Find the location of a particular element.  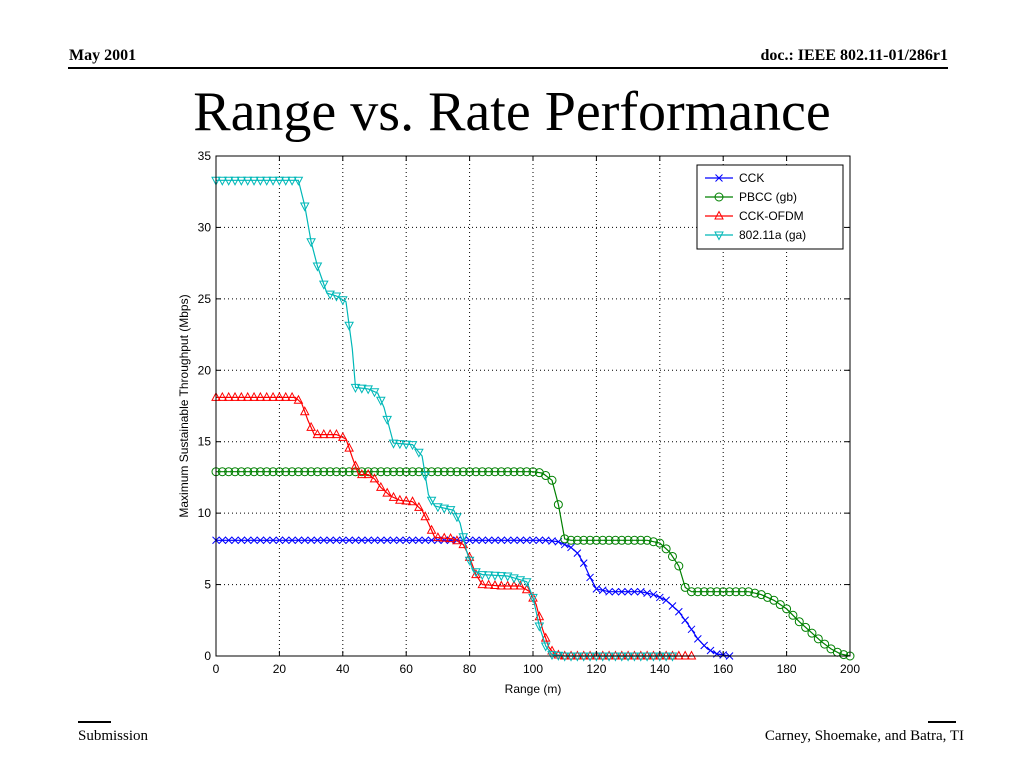

footer-submission: Submission is located at coordinates (113, 736).